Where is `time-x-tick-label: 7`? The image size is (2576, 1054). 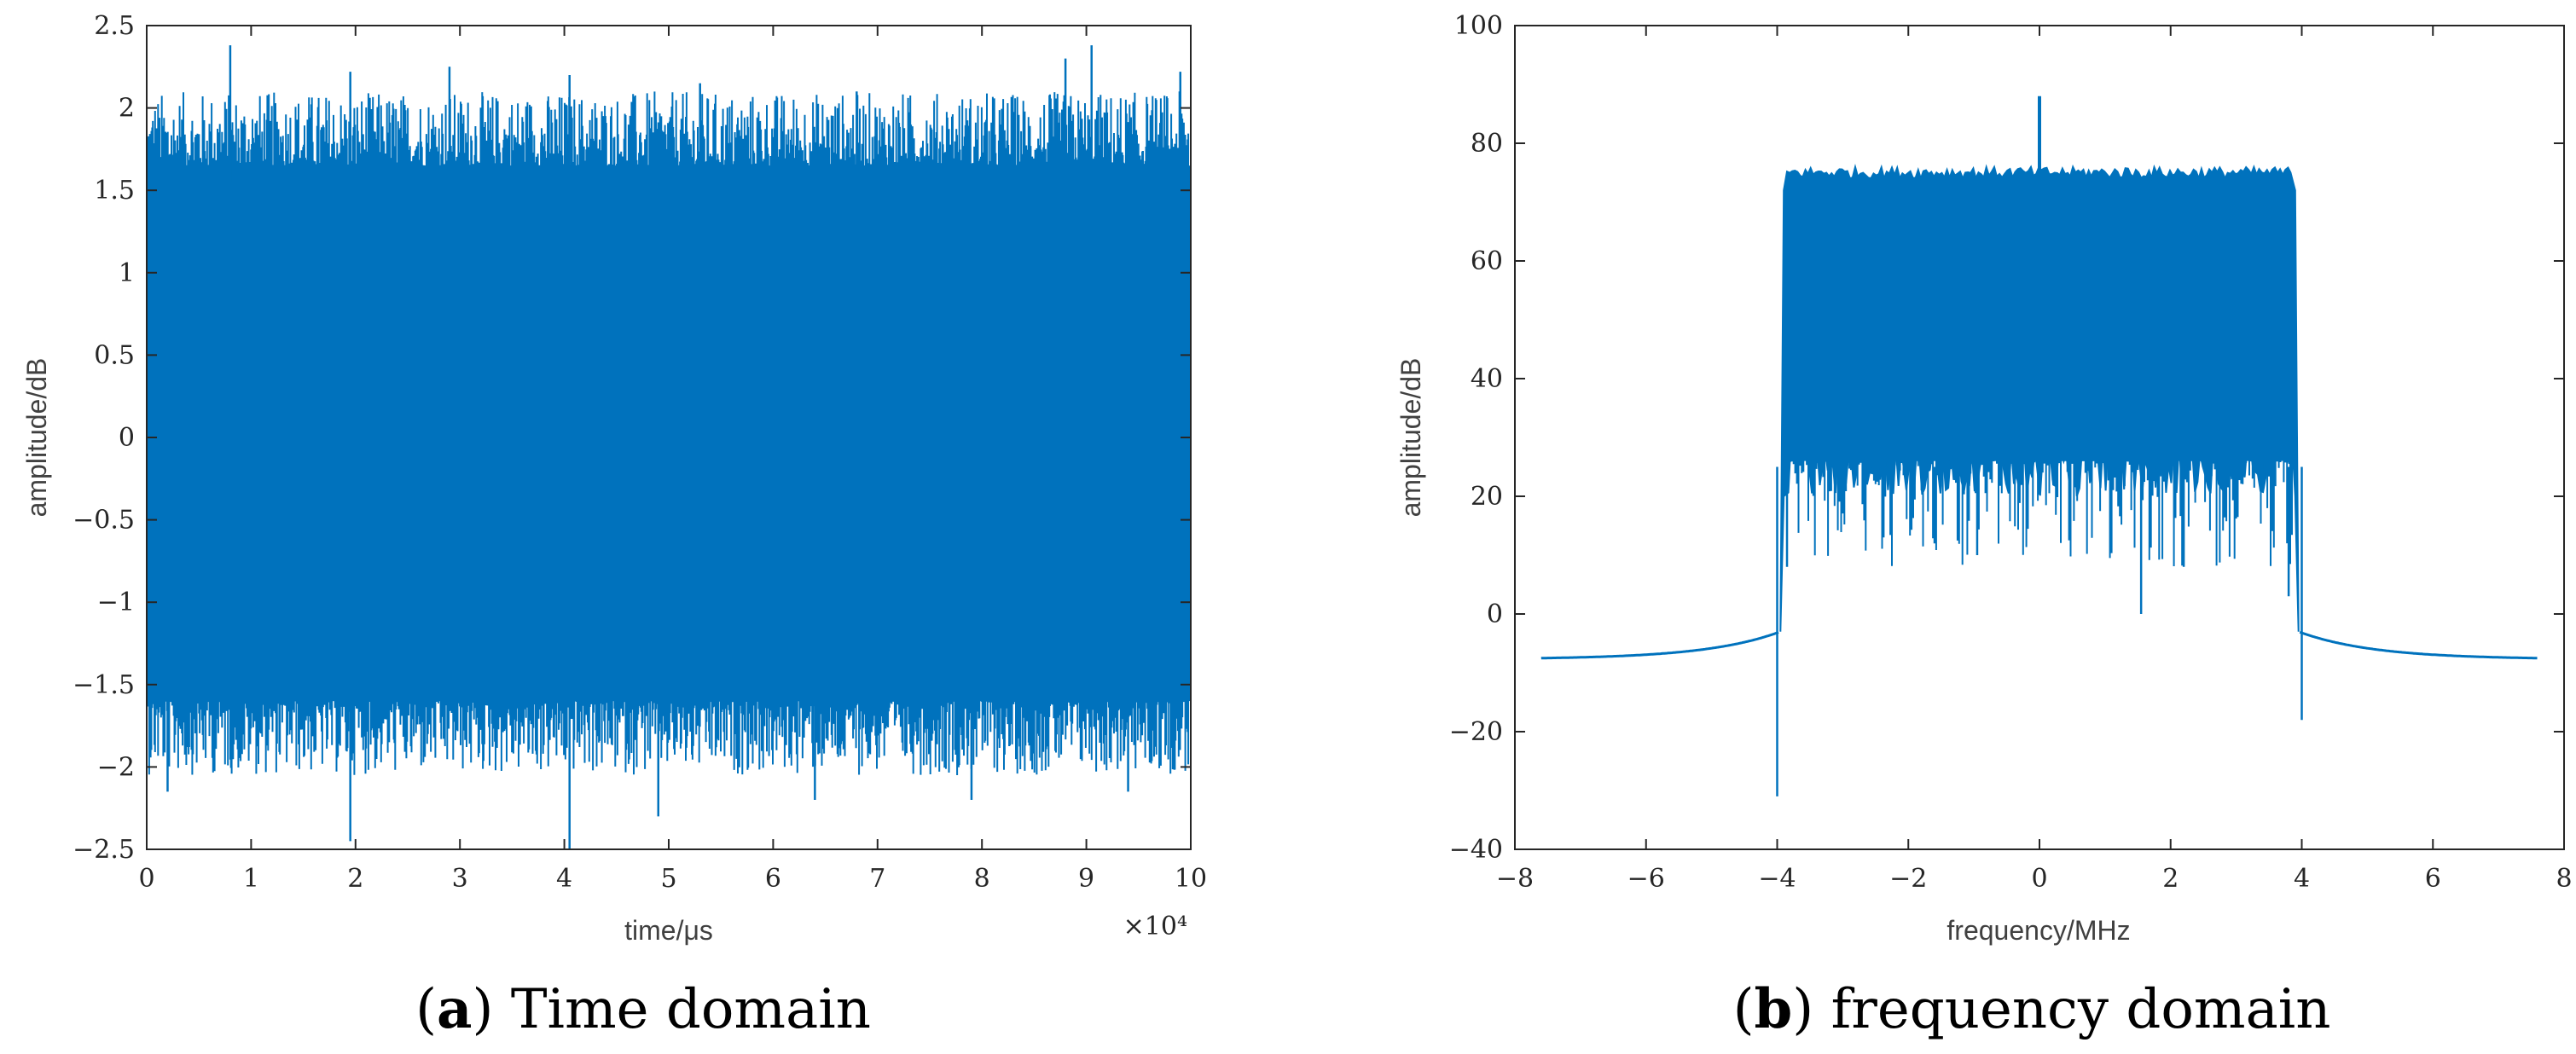
time-x-tick-label: 7 is located at coordinates (877, 879).